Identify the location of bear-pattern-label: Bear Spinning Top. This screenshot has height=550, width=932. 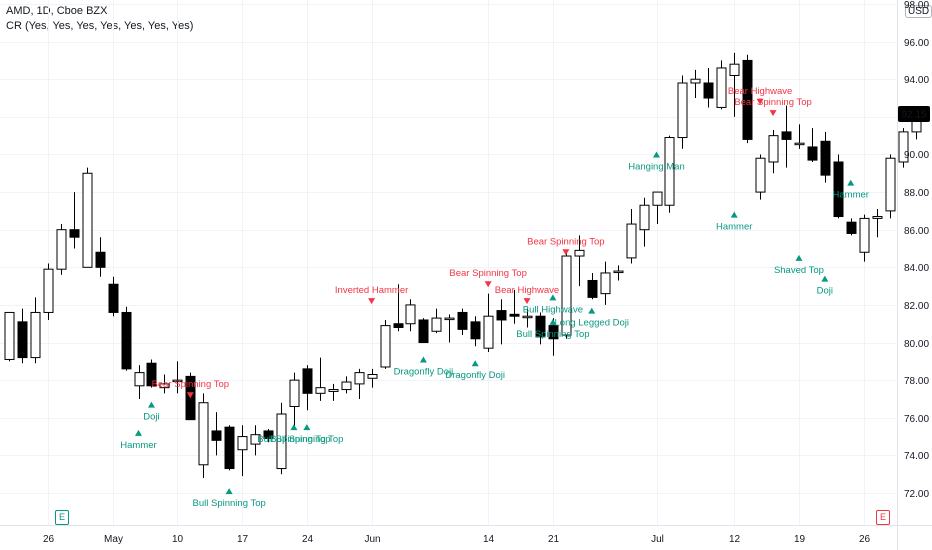
(190, 389).